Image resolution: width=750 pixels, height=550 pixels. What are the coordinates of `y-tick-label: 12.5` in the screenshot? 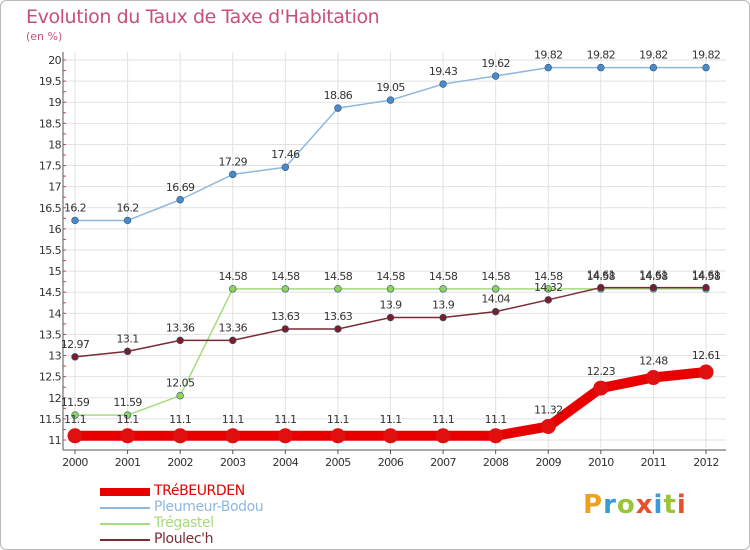 It's located at (50, 377).